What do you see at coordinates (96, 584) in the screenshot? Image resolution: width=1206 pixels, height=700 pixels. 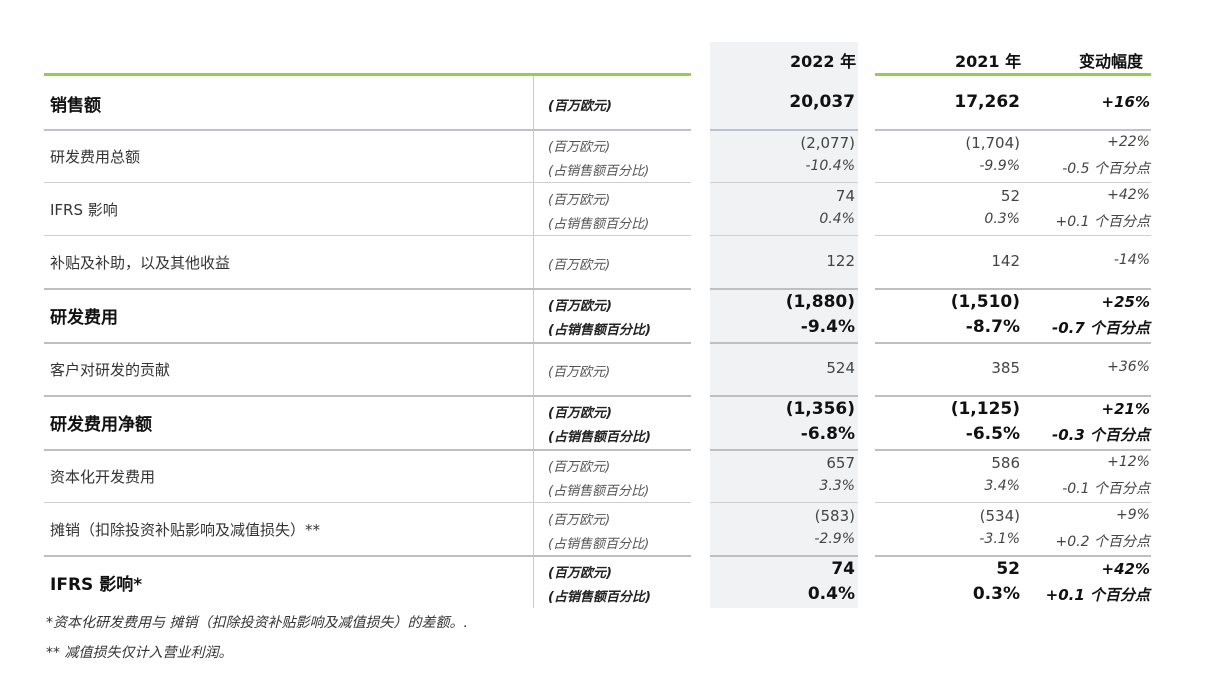 I see `row-label: IFRS 影响*` at bounding box center [96, 584].